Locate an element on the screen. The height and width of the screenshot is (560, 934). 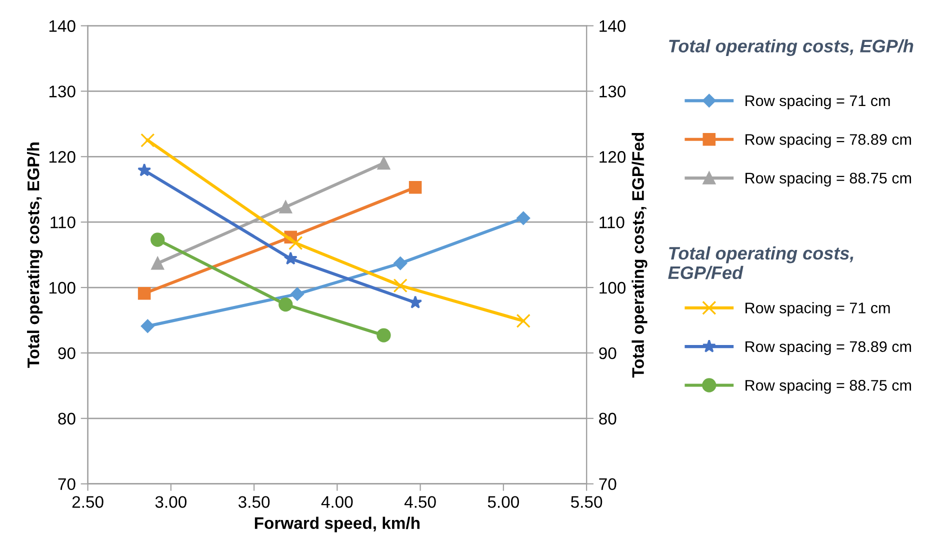
y2-tick-label: 110 is located at coordinates (612, 222).